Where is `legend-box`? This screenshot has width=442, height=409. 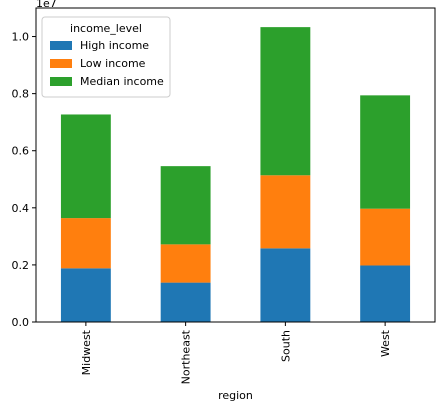
legend-box is located at coordinates (106, 57).